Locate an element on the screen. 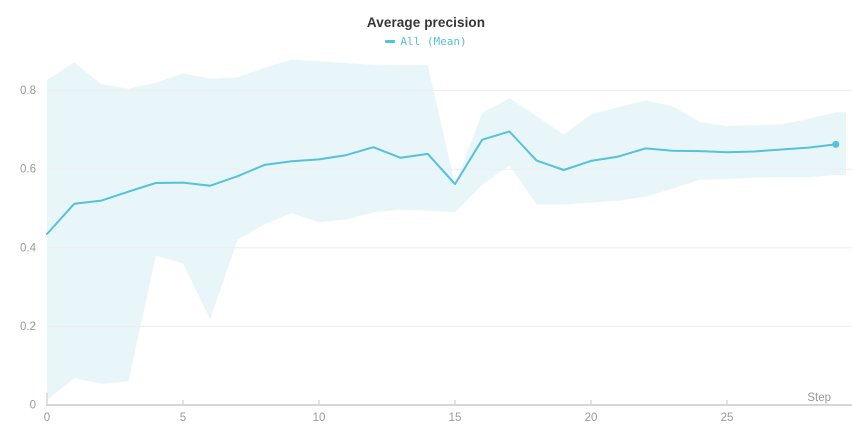  legend-label: All (Mean) is located at coordinates (433, 41).